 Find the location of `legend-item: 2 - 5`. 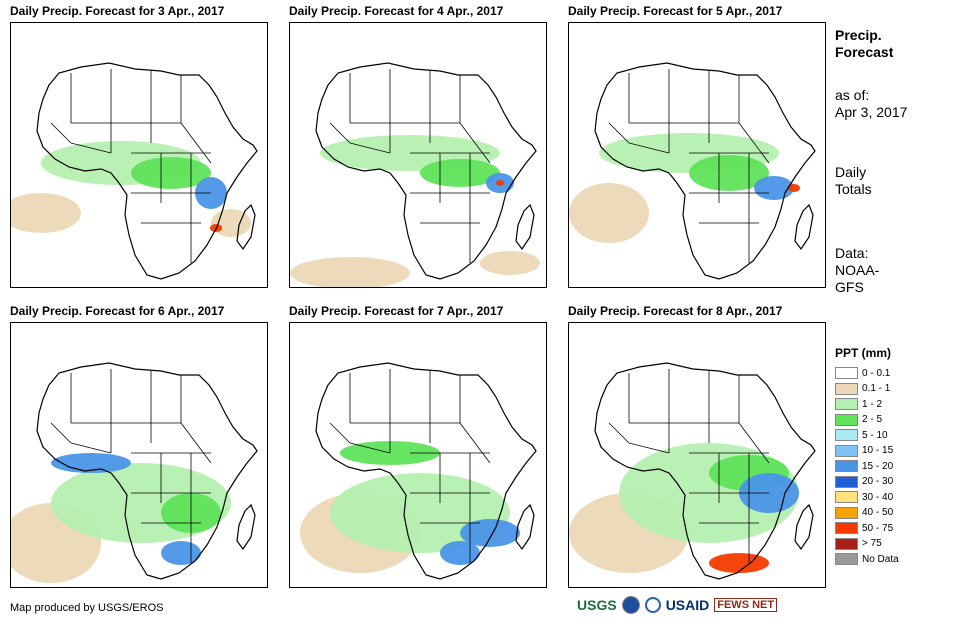

legend-item: 2 - 5 is located at coordinates (858, 420).